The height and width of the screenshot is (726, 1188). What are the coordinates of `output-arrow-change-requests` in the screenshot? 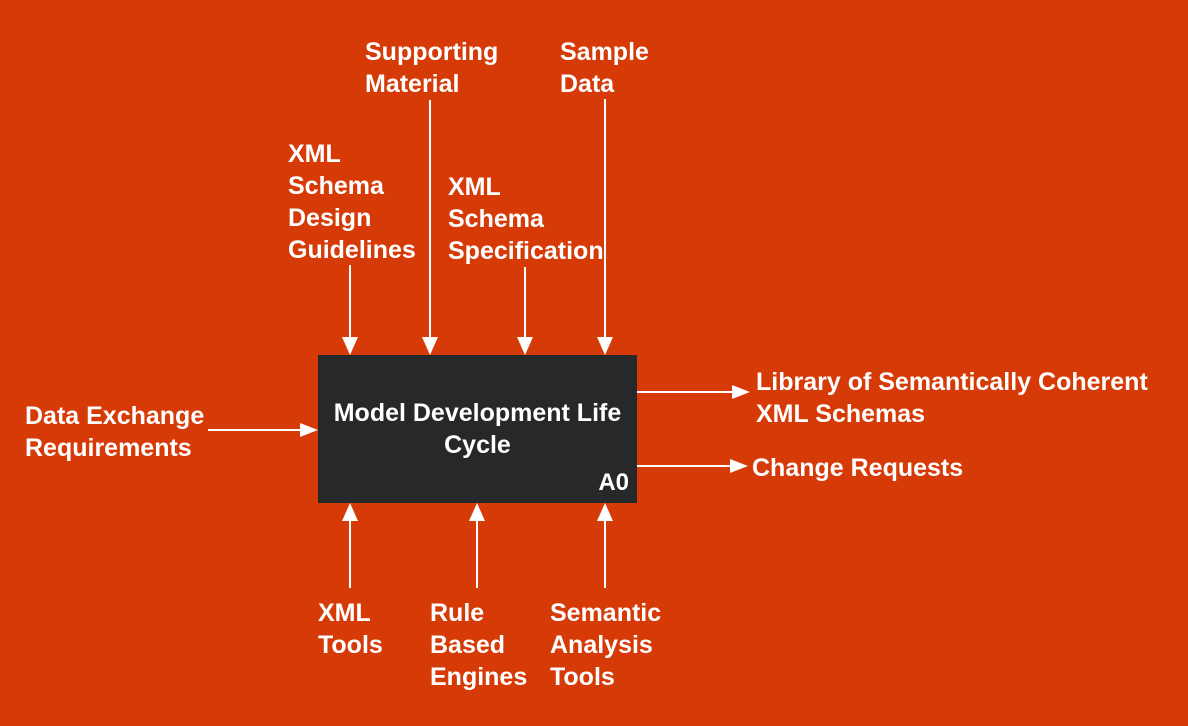 It's located at (692, 466).